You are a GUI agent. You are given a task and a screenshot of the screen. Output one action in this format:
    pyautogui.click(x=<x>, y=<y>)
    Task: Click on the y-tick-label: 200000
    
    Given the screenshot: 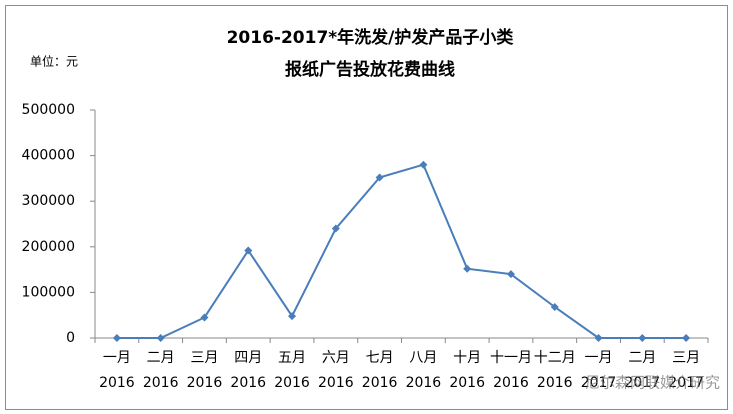 What is the action you would take?
    pyautogui.click(x=48, y=247)
    